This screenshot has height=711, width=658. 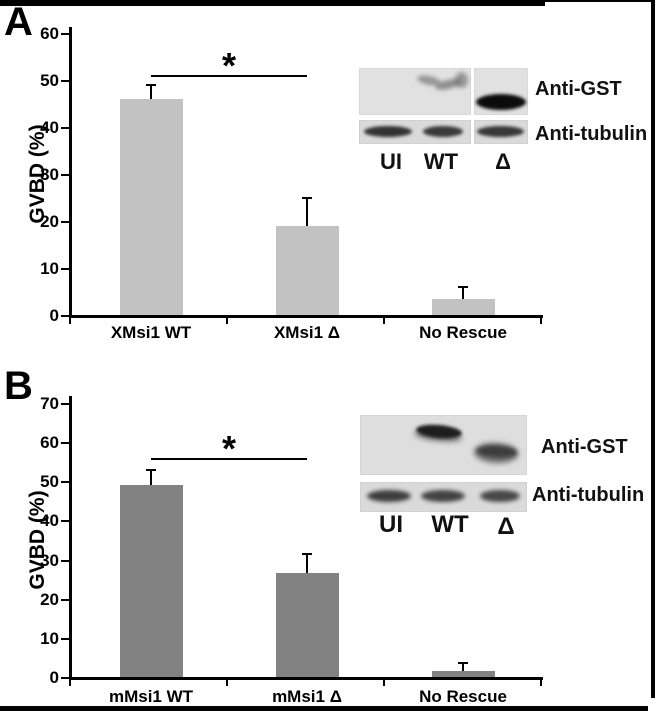 I want to click on panel-letter-B: B, so click(x=18, y=386).